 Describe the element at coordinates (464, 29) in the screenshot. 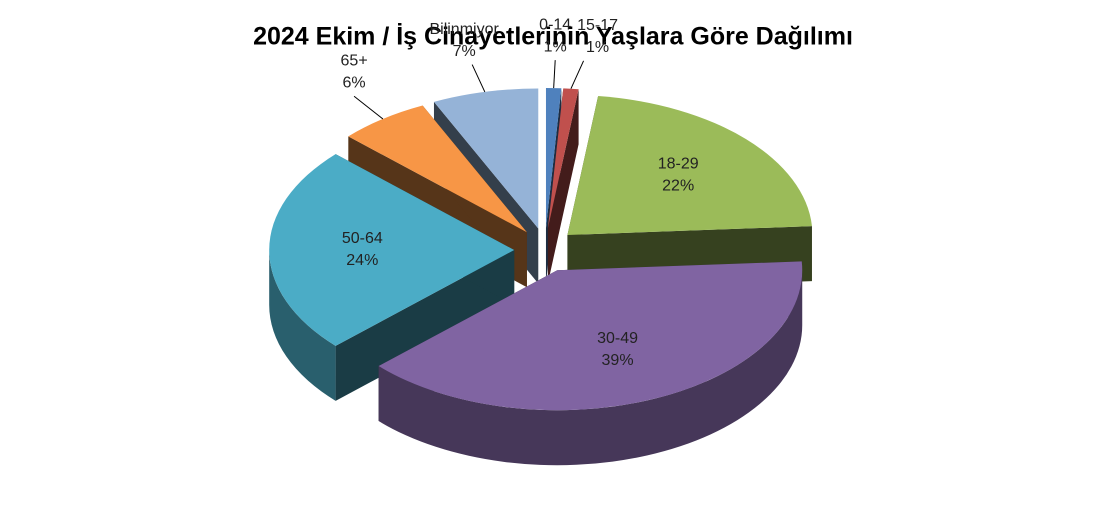

I see `slice-label: Bilinmiyor` at that location.